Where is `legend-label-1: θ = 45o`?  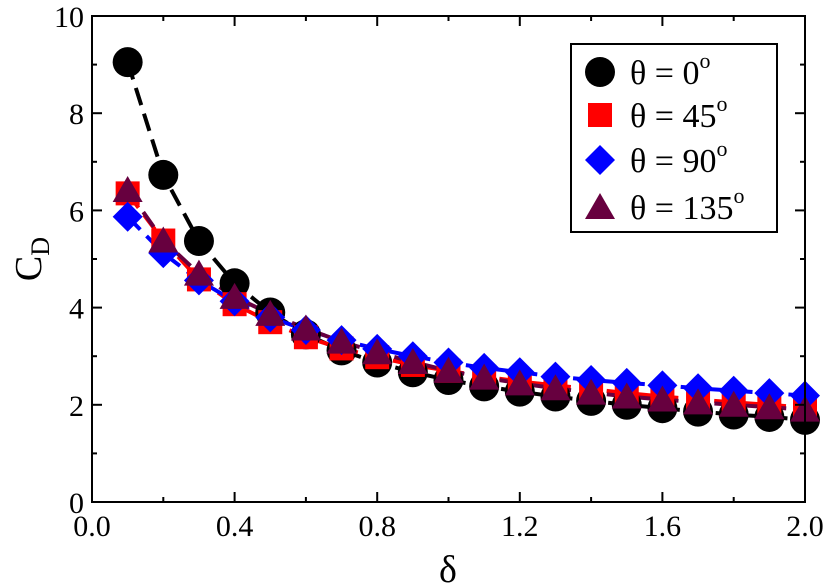 legend-label-1: θ = 45o is located at coordinates (678, 113).